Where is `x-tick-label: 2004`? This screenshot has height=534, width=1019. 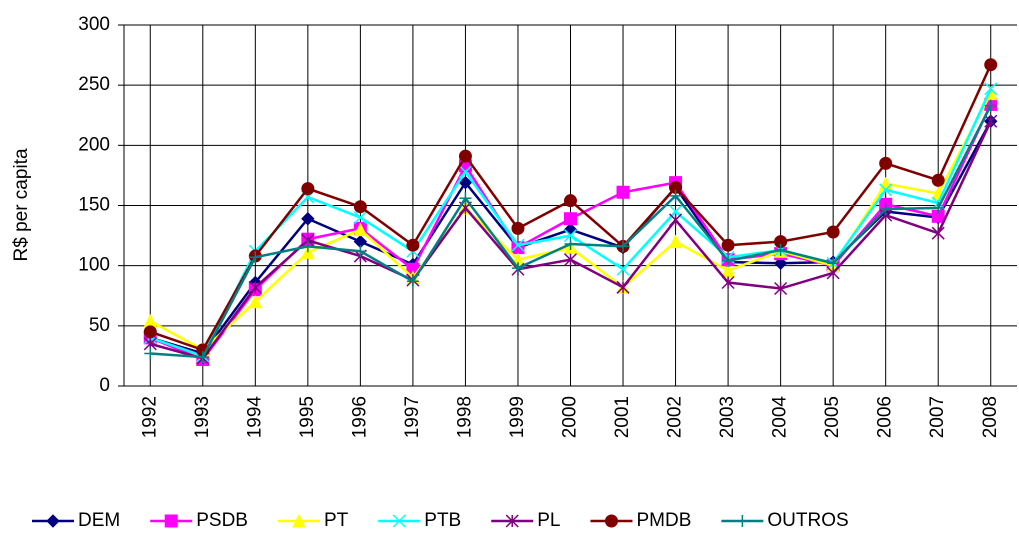 x-tick-label: 2004 is located at coordinates (780, 417).